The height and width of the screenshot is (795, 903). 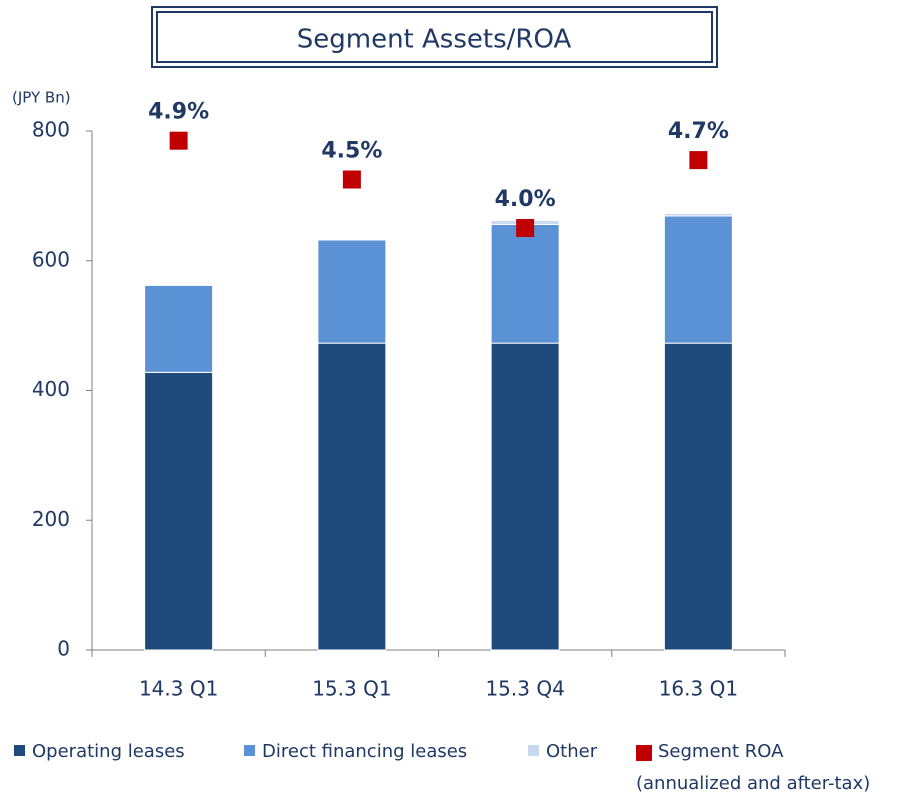 I want to click on title-box-inner, so click(x=434, y=37).